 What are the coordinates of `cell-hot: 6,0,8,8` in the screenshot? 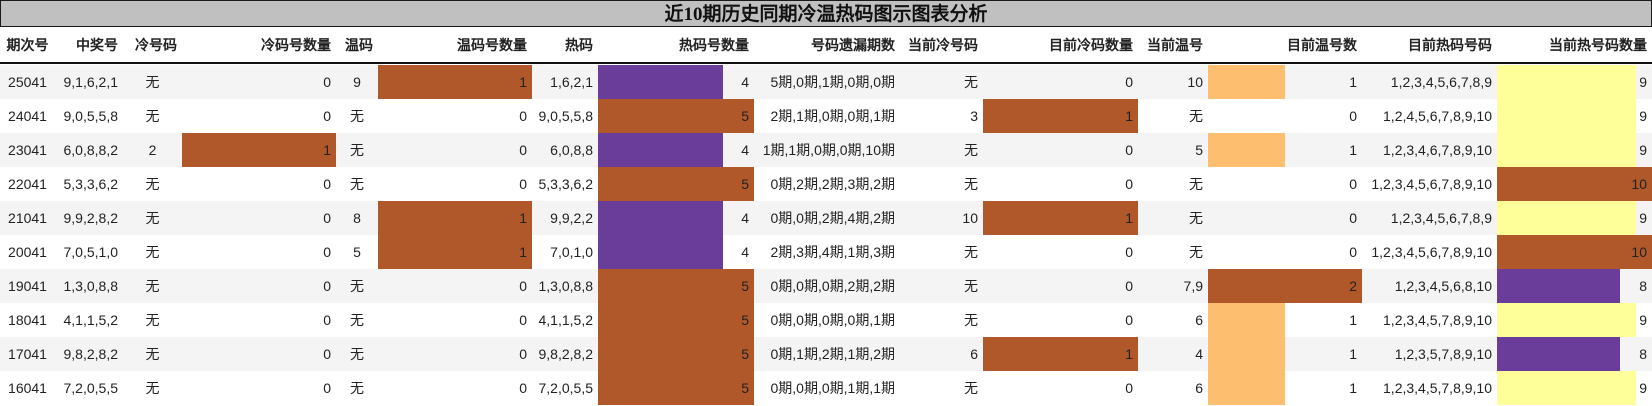 It's located at (571, 150).